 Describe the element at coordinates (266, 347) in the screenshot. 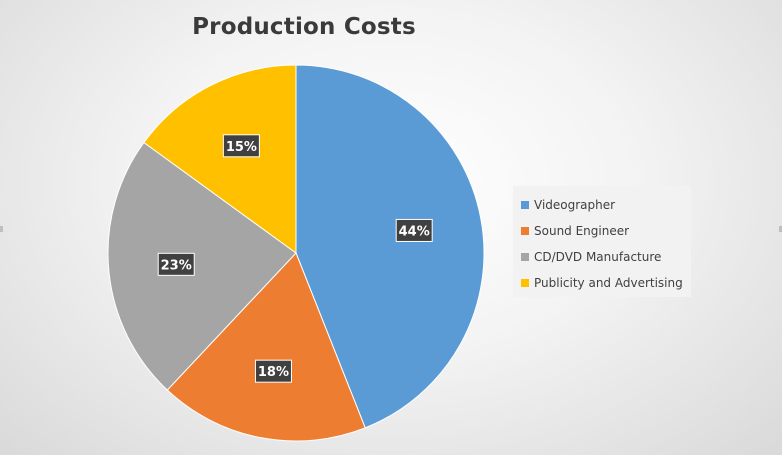

I see `pie-slice-sound-engineer` at that location.